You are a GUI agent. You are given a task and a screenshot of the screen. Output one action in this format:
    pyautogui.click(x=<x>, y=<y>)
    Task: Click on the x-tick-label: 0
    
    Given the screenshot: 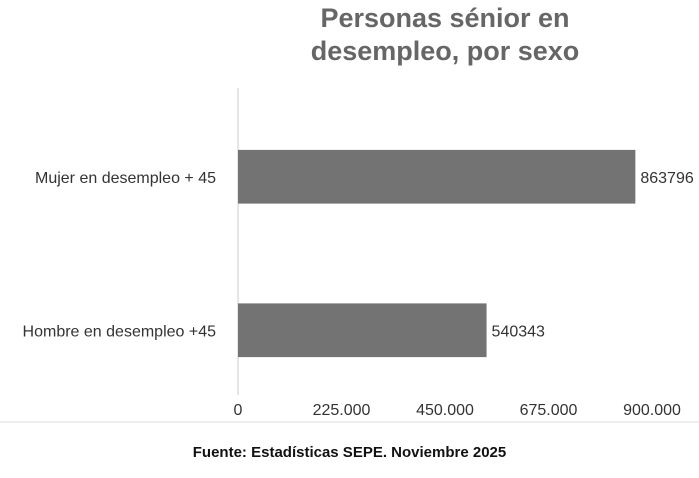 What is the action you would take?
    pyautogui.click(x=238, y=410)
    